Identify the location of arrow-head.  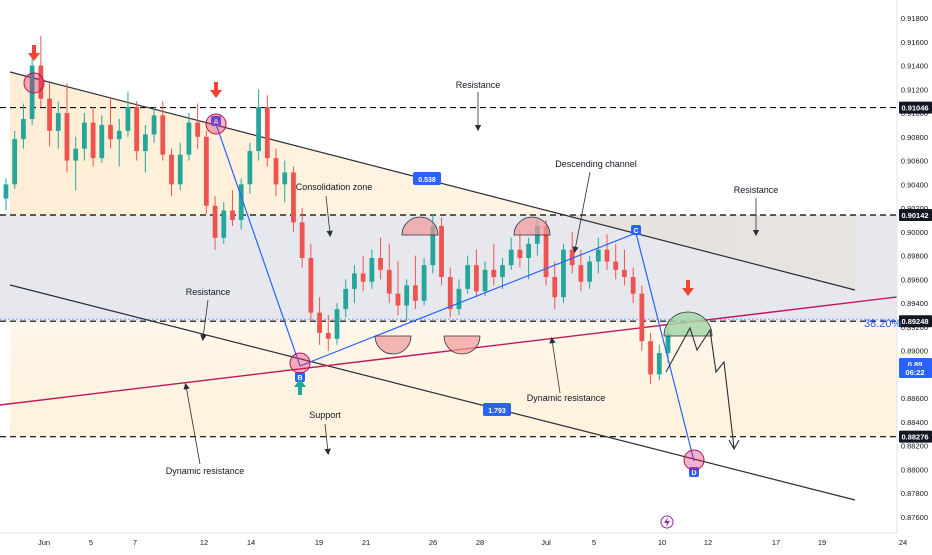
(34, 57).